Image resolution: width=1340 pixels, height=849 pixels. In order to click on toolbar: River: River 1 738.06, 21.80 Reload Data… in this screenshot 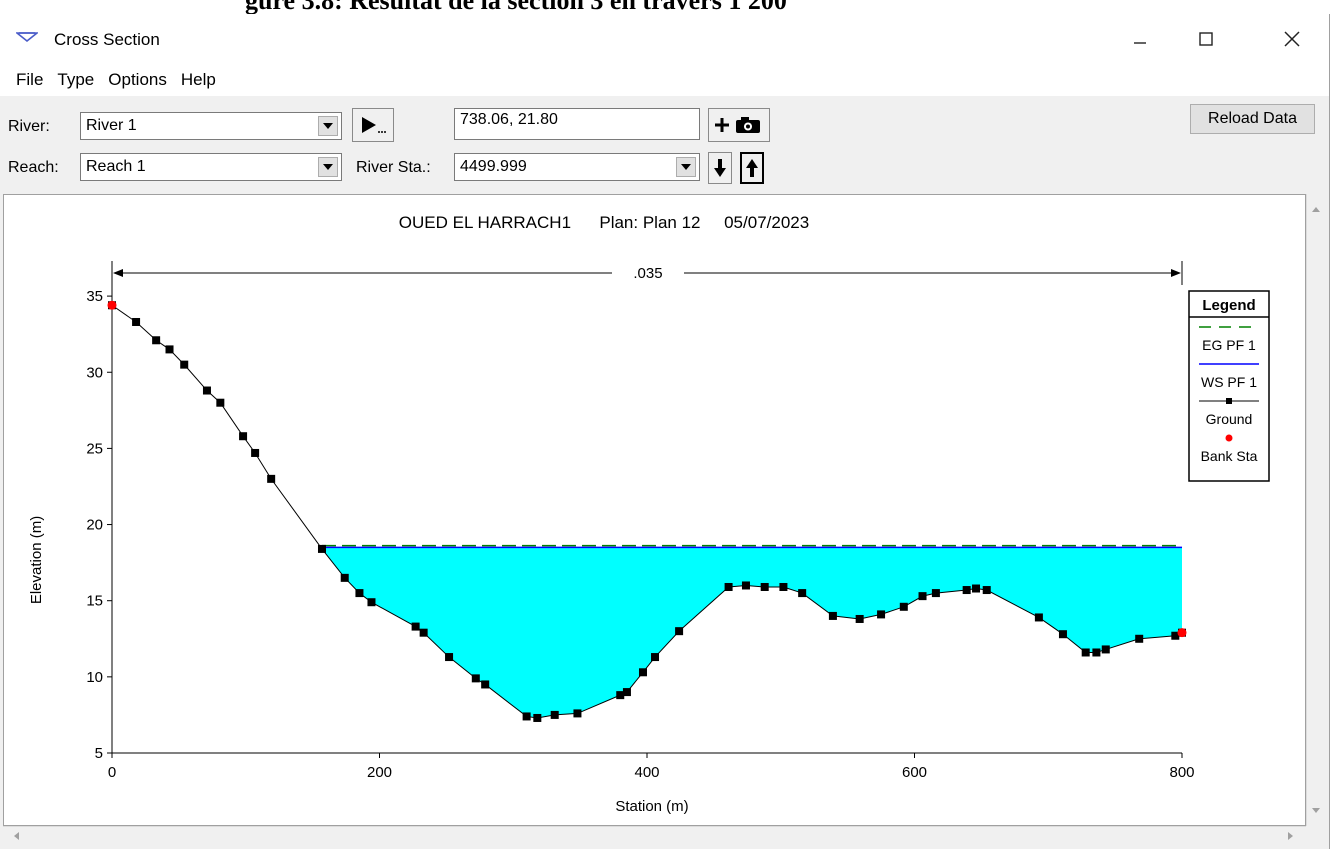, I will do `click(664, 143)`.